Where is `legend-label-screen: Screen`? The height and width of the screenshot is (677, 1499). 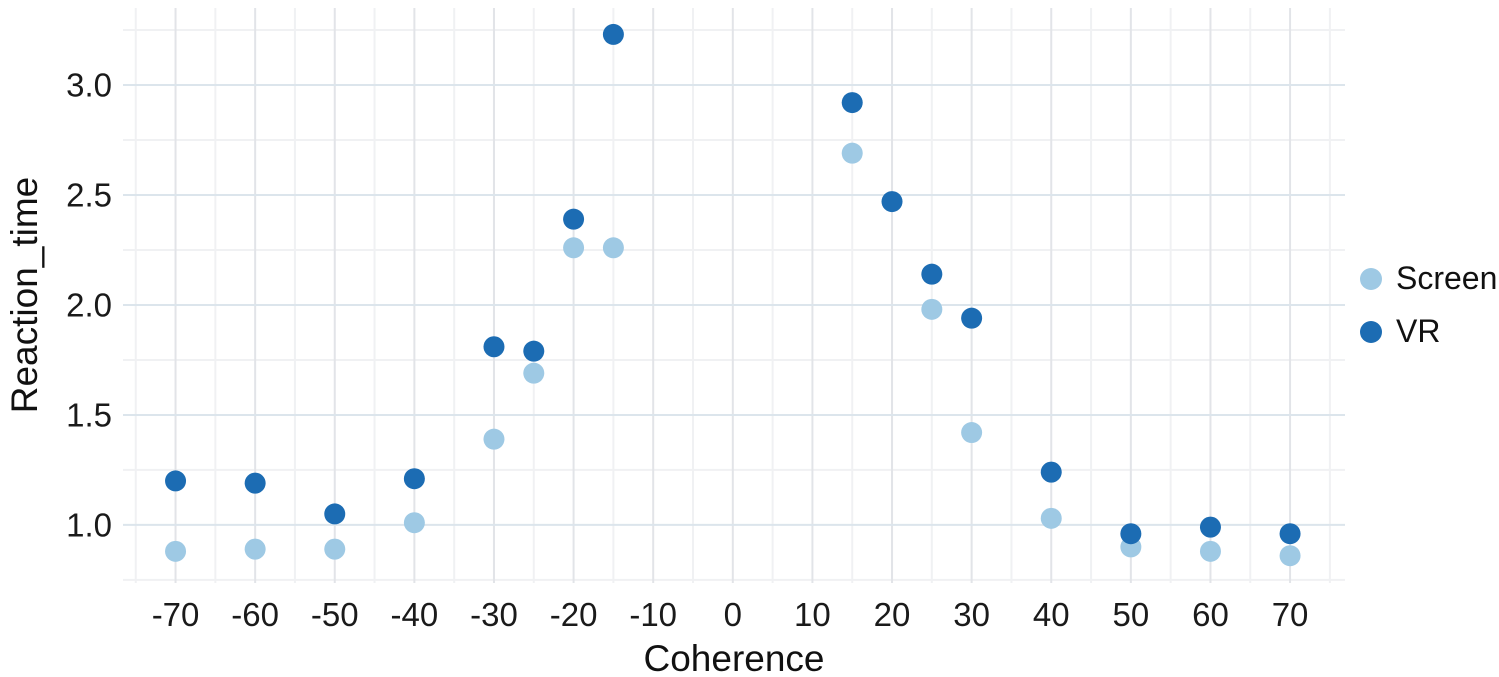 legend-label-screen: Screen is located at coordinates (1447, 278).